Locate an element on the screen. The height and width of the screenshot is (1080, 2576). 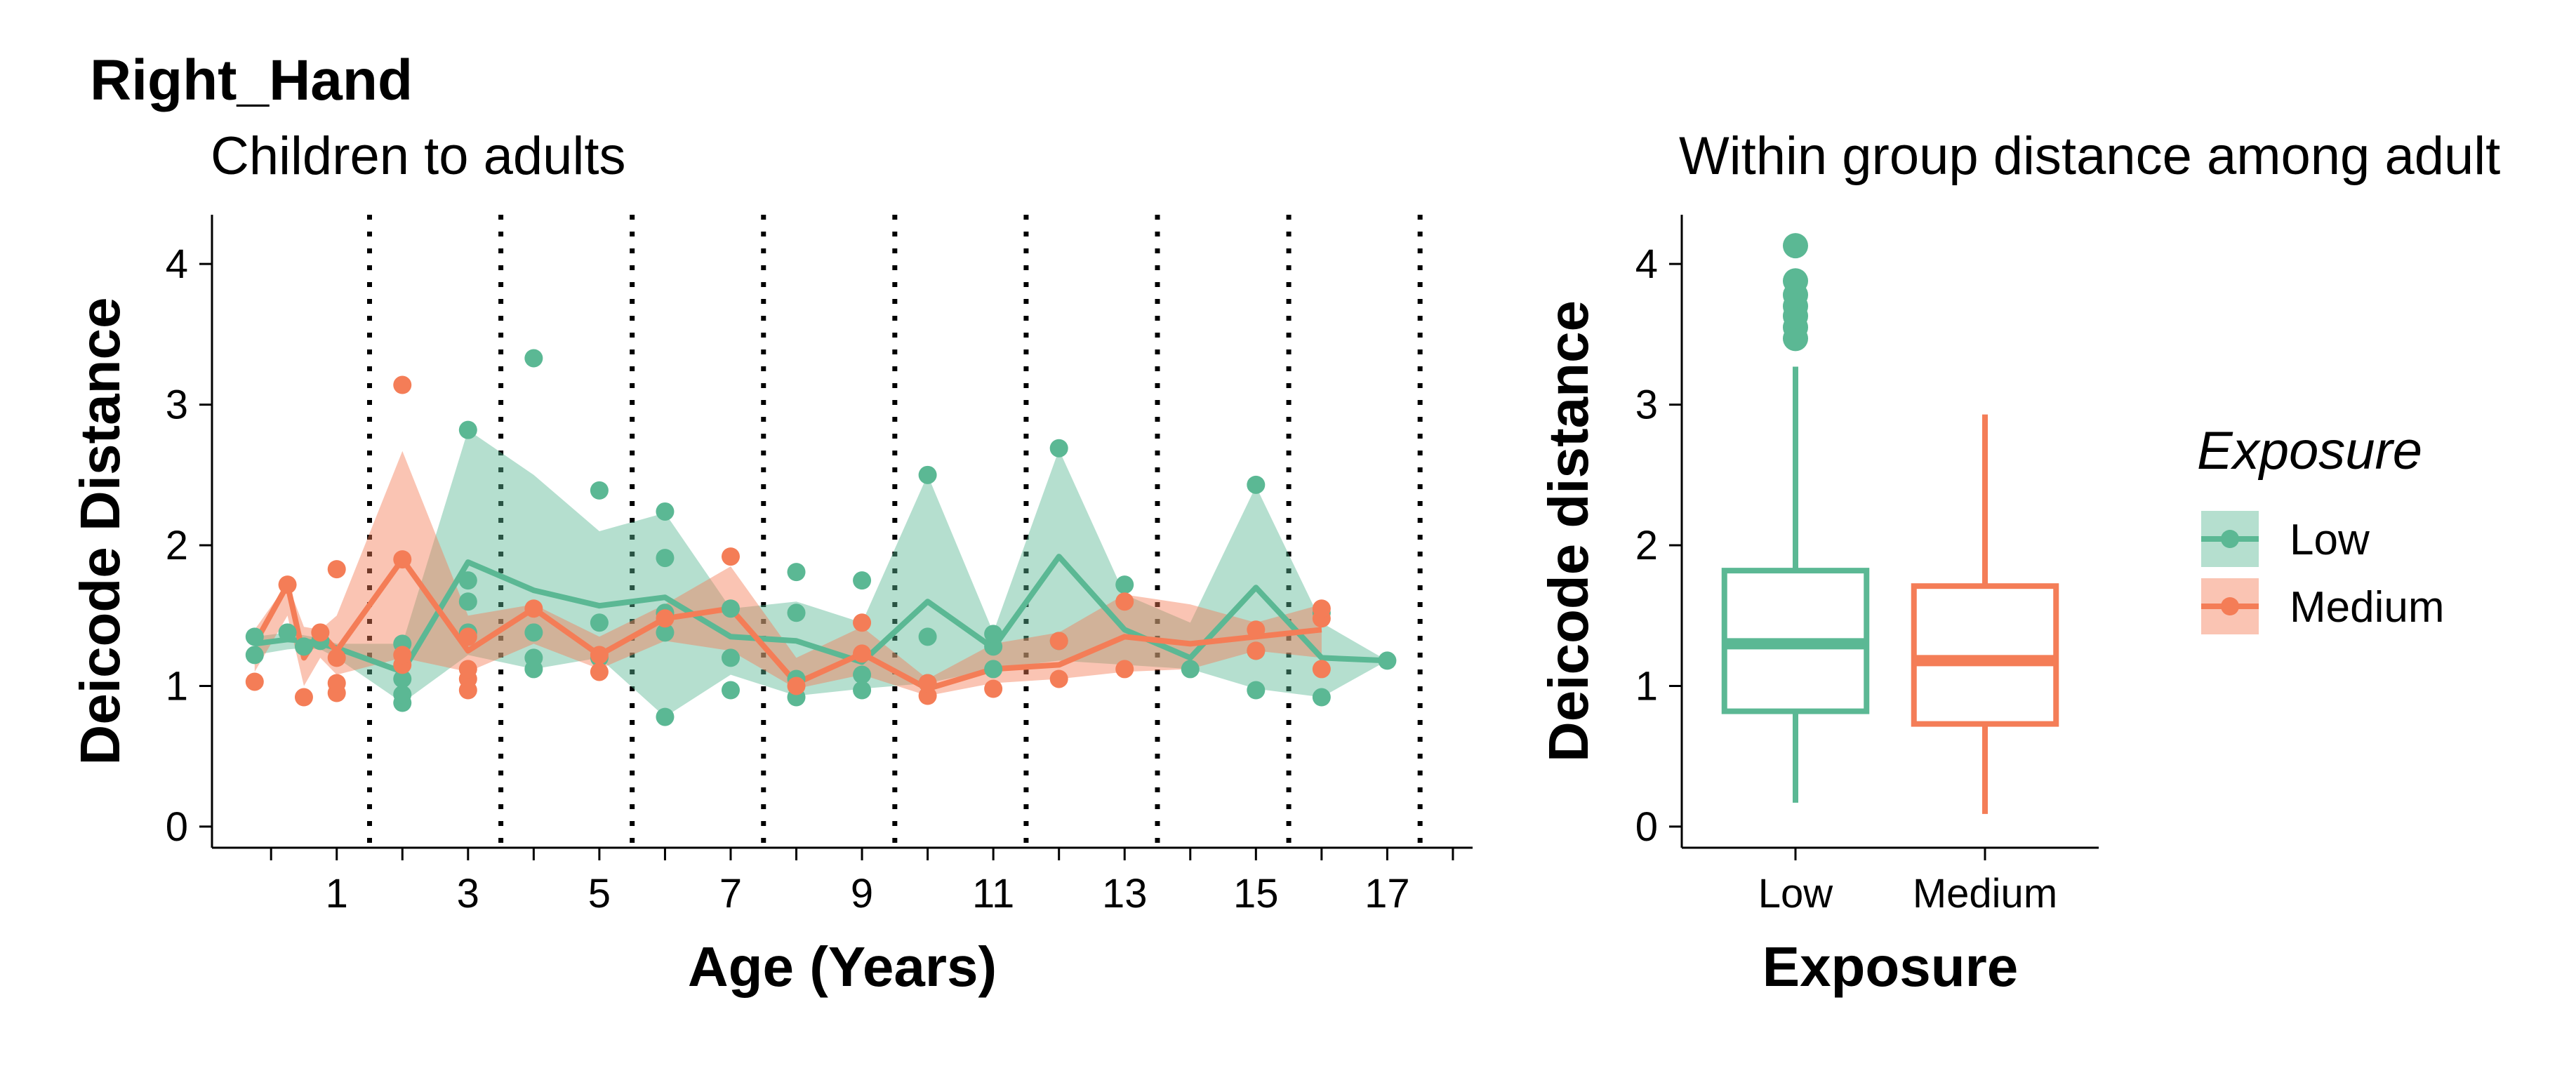
legend-dot-medium is located at coordinates (2230, 606).